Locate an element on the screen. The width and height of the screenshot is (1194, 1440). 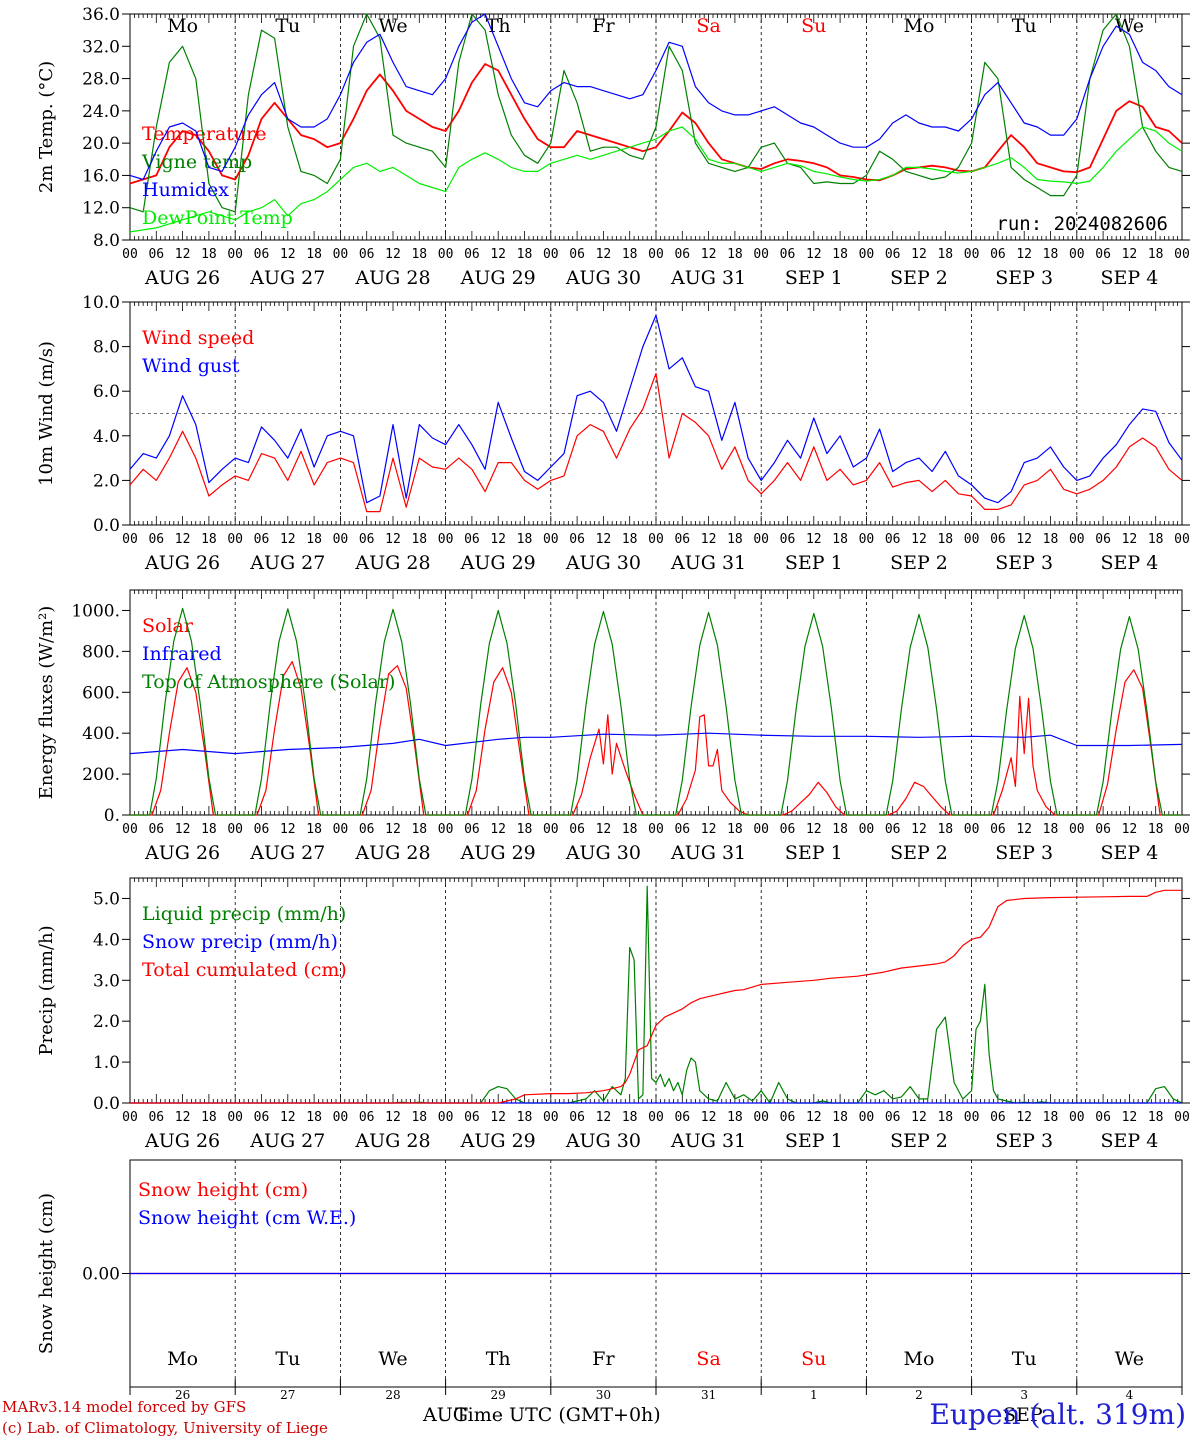
y-axis-label: 10m Wind (m/s) is located at coordinates (46, 413).